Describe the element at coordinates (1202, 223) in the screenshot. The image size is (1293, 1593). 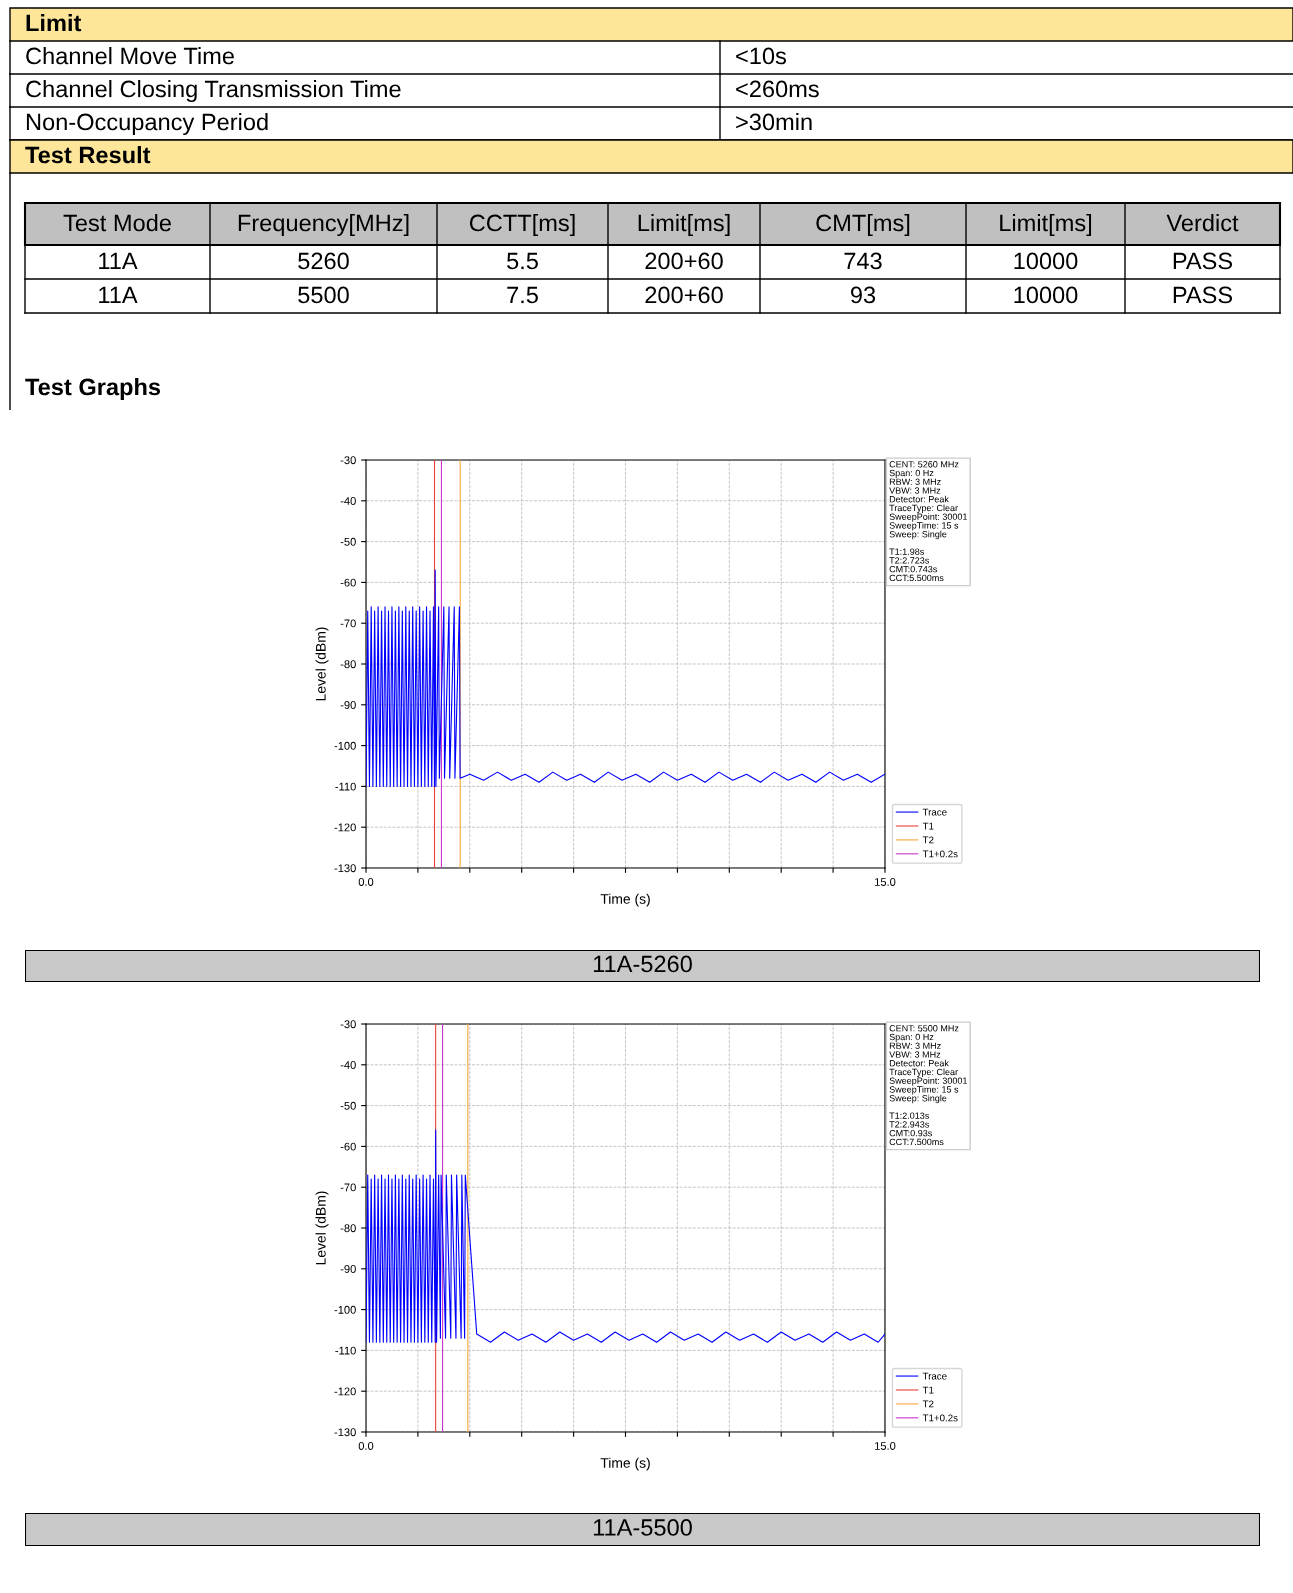
I see `category-label: Verdict` at that location.